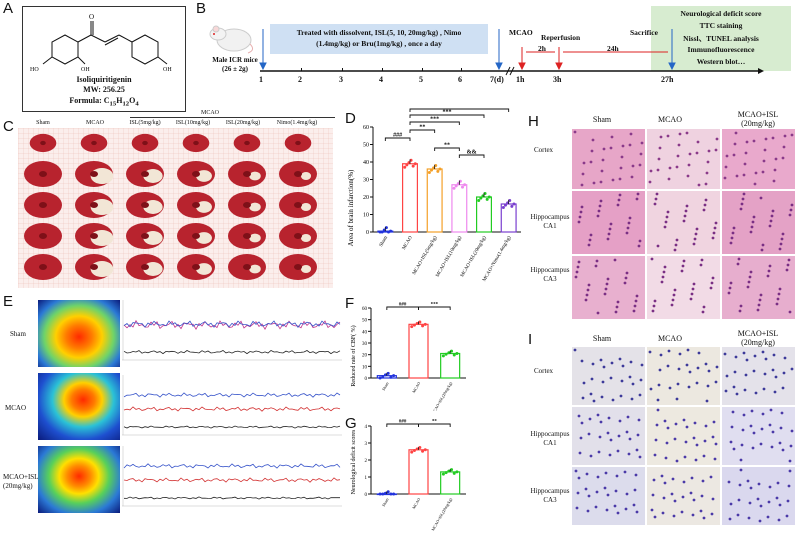 The height and width of the screenshot is (535, 798). What do you see at coordinates (341, 79) in the screenshot?
I see `day-3: 3` at bounding box center [341, 79].